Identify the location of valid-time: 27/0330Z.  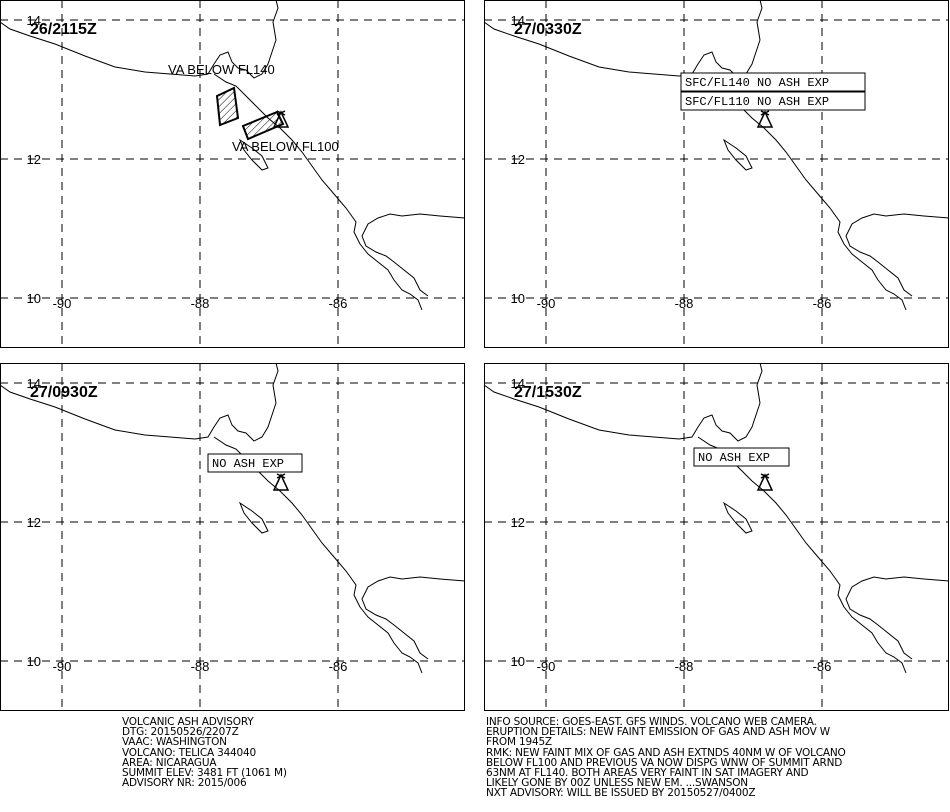
(548, 29).